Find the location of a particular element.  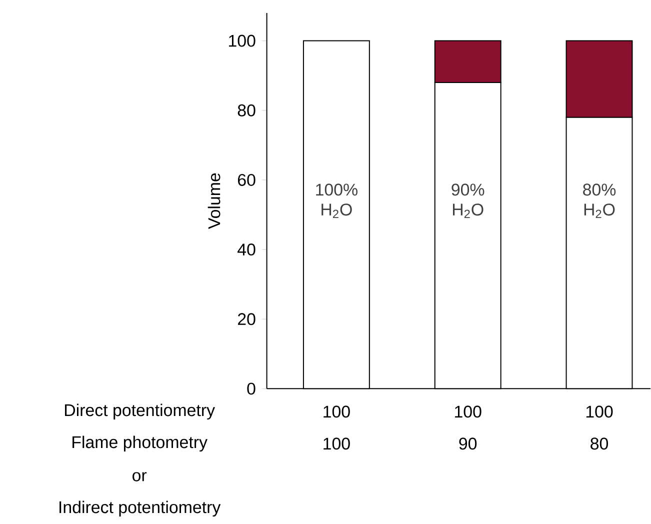

text: Flame photometry is located at coordinates (140, 444).